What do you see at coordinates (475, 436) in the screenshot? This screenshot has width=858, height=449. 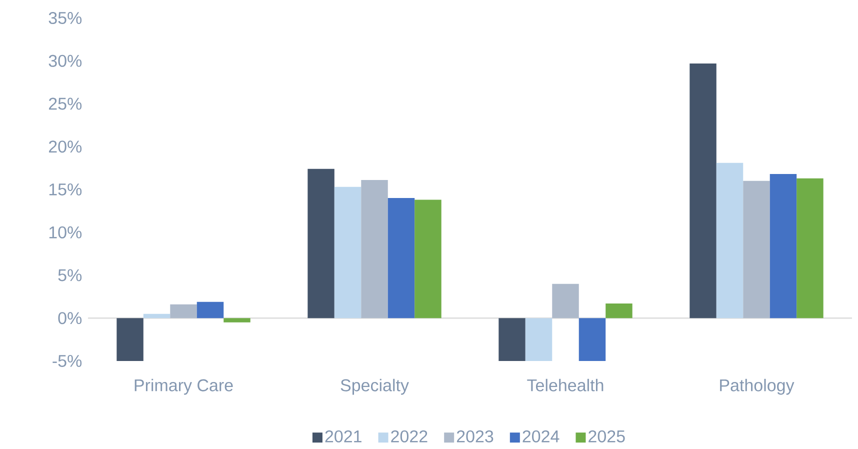 I see `legend-label: 2023` at bounding box center [475, 436].